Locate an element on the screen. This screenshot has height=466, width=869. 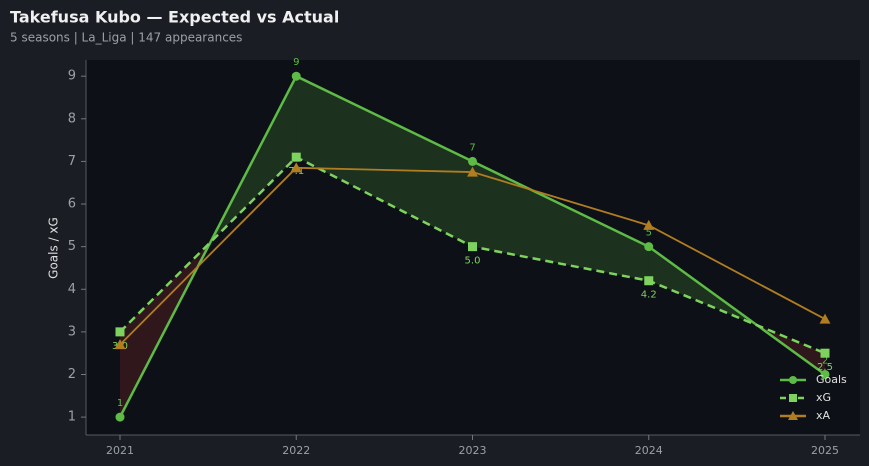
y-tick-label: 6 is located at coordinates (72, 204).